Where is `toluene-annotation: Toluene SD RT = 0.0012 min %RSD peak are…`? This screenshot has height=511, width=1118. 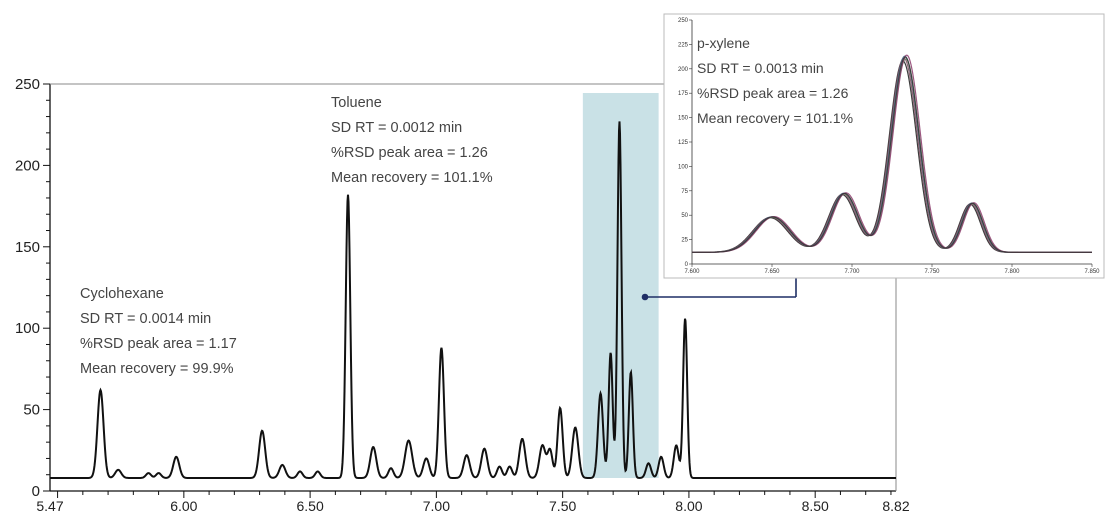 toluene-annotation: Toluene SD RT = 0.0012 min %RSD peak are… is located at coordinates (412, 140).